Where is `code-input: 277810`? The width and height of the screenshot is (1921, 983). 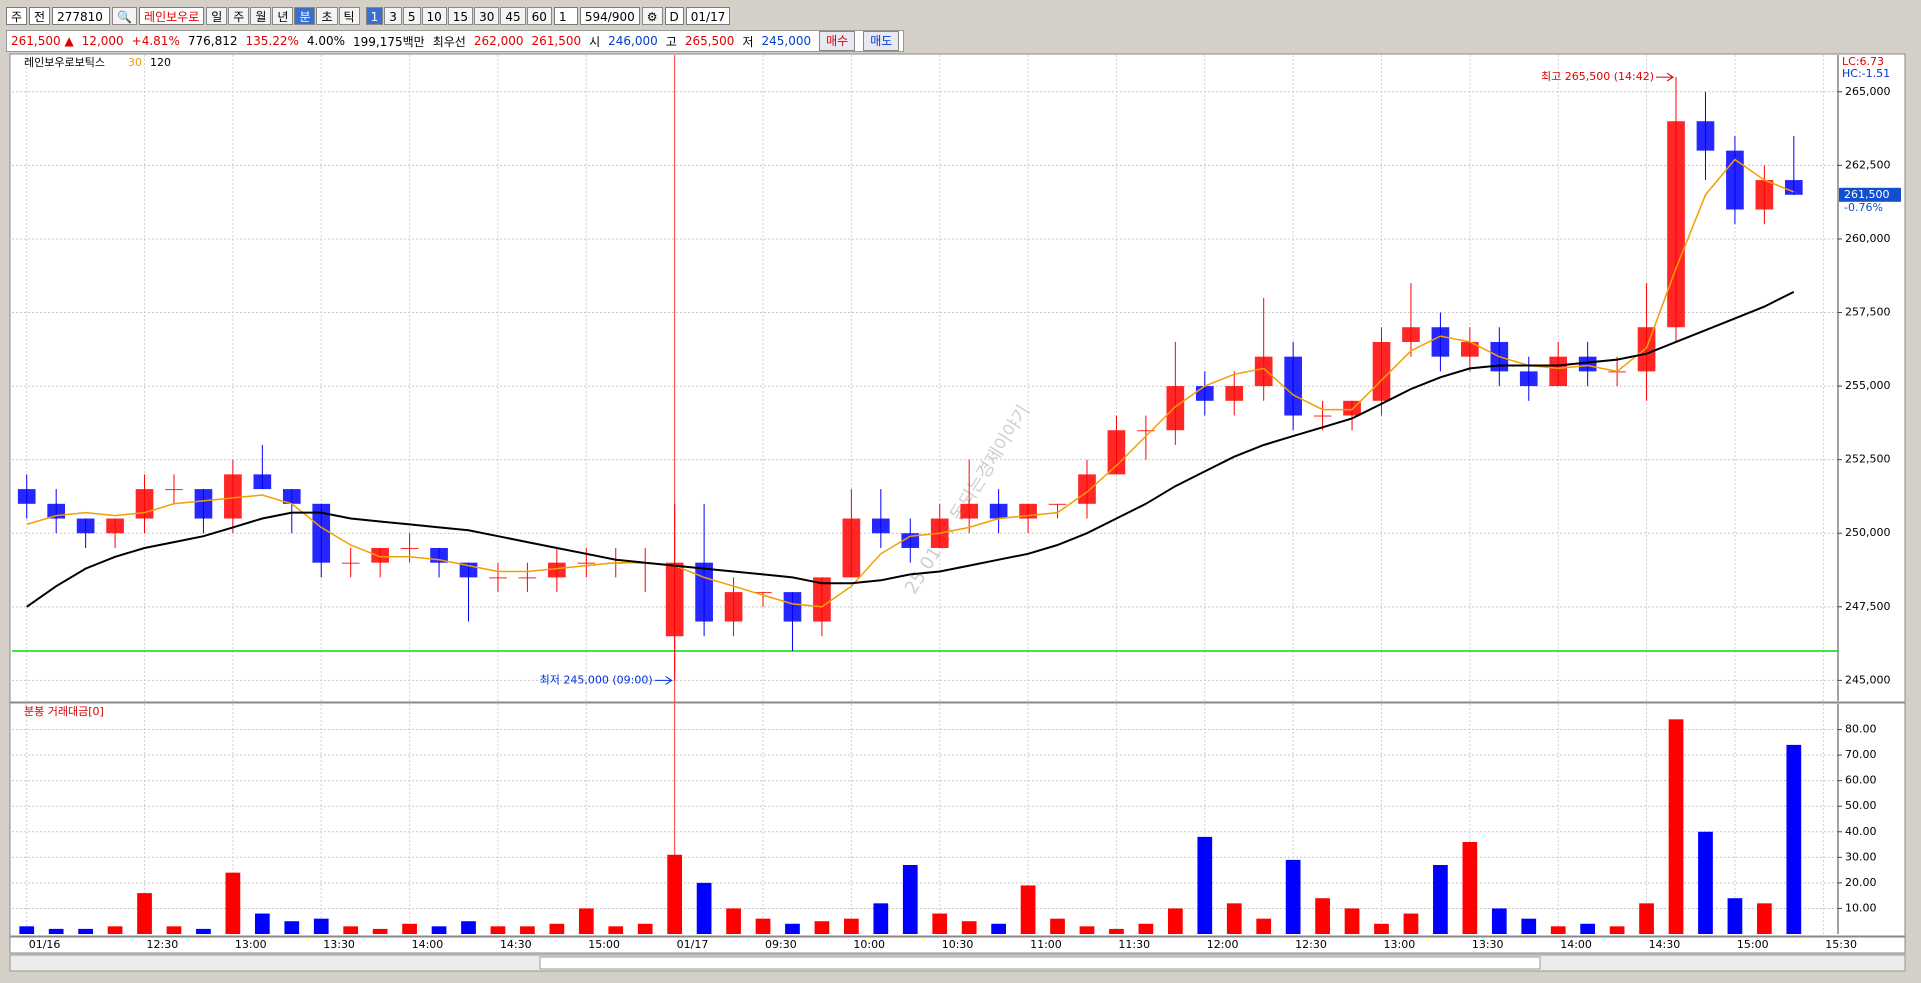 code-input: 277810 is located at coordinates (81, 16).